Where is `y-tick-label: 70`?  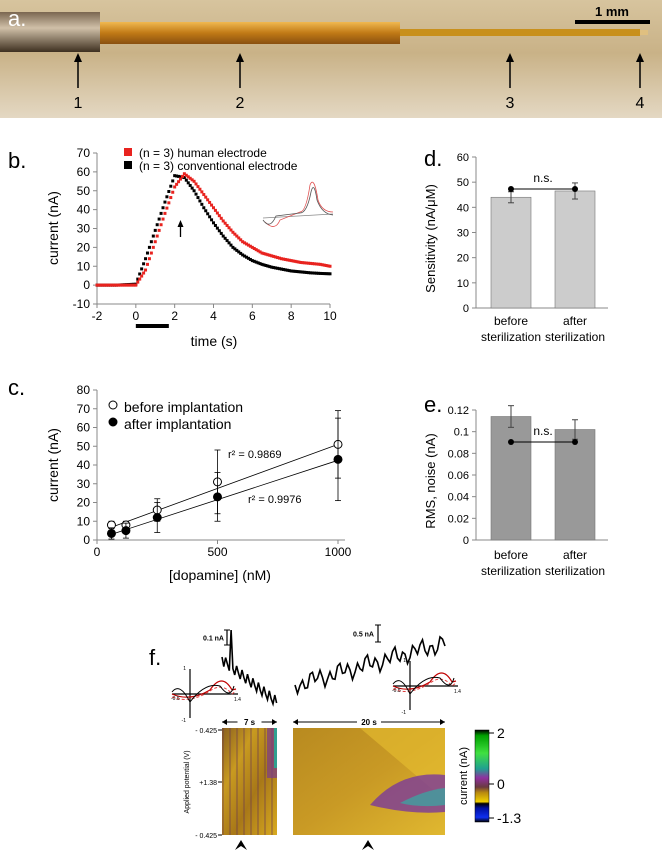 y-tick-label: 70 is located at coordinates (84, 409).